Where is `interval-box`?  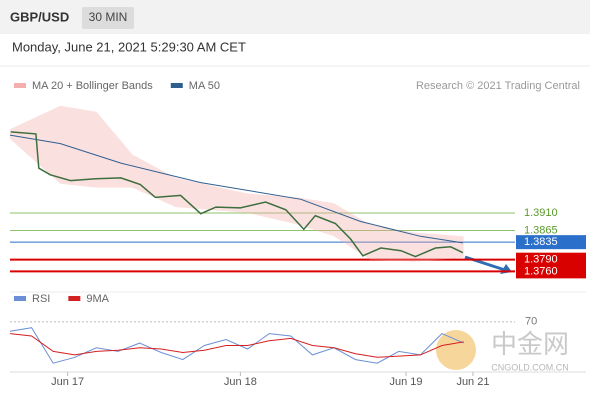
interval-box is located at coordinates (108, 18).